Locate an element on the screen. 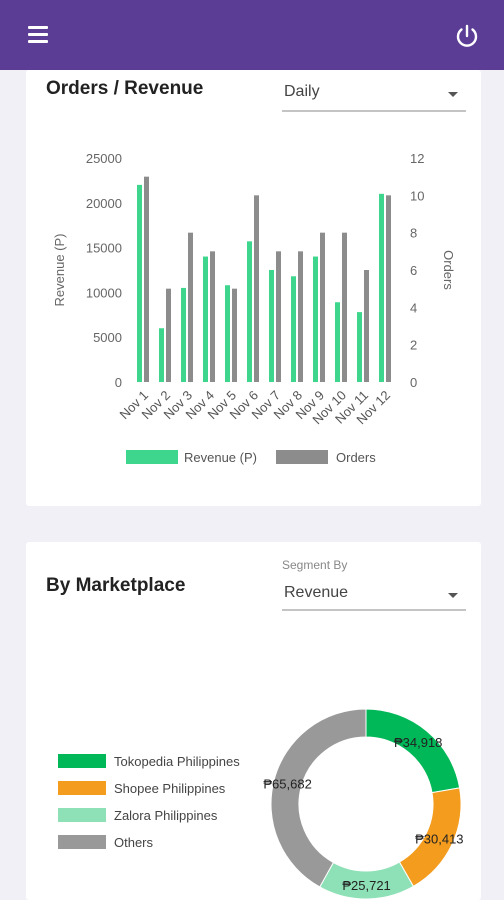  y-axis-tick-label: 15000 is located at coordinates (104, 248).